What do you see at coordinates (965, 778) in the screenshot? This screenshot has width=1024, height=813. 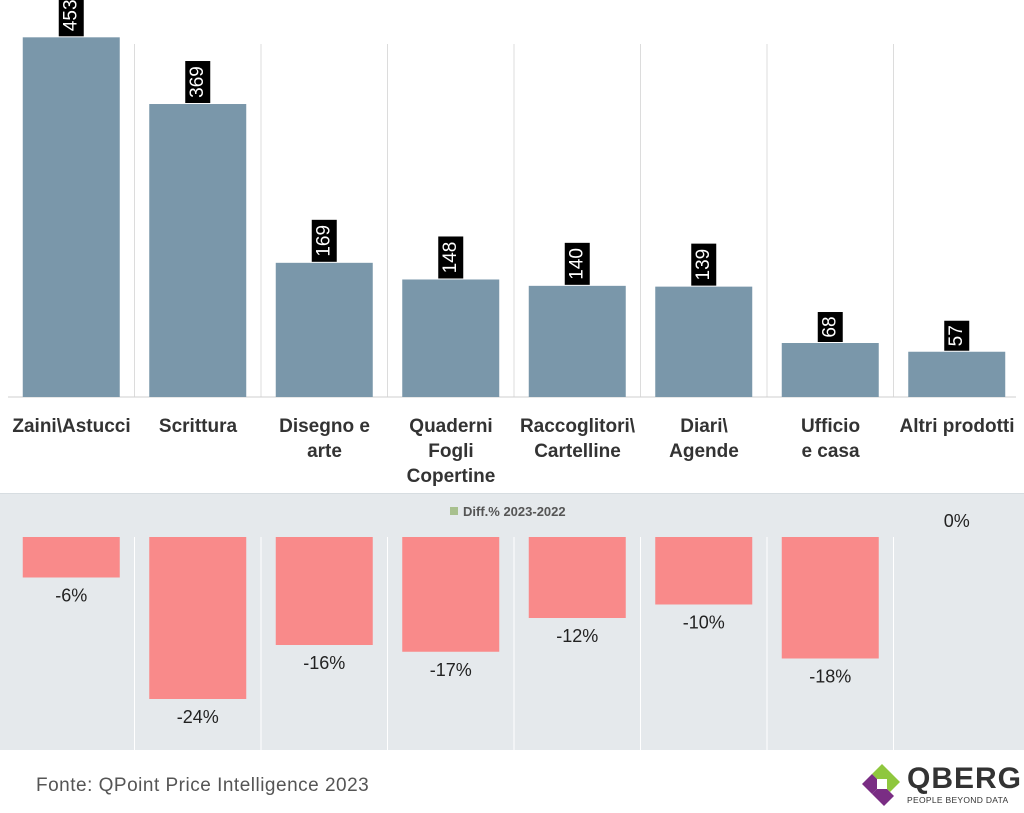 I see `logo-brand: QBERG` at bounding box center [965, 778].